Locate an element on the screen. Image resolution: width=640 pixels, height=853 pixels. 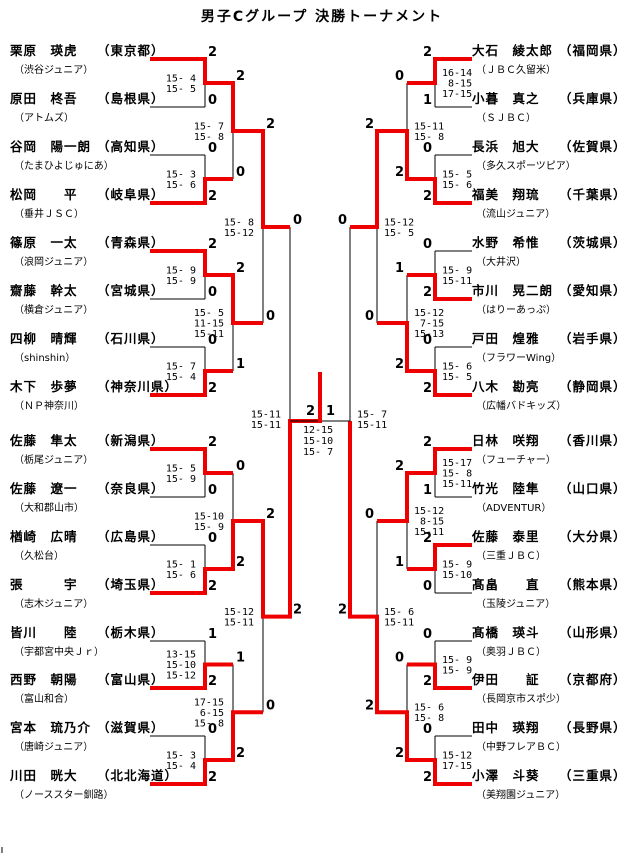
player-prefecture: （熊本県） is located at coordinates (593, 584).